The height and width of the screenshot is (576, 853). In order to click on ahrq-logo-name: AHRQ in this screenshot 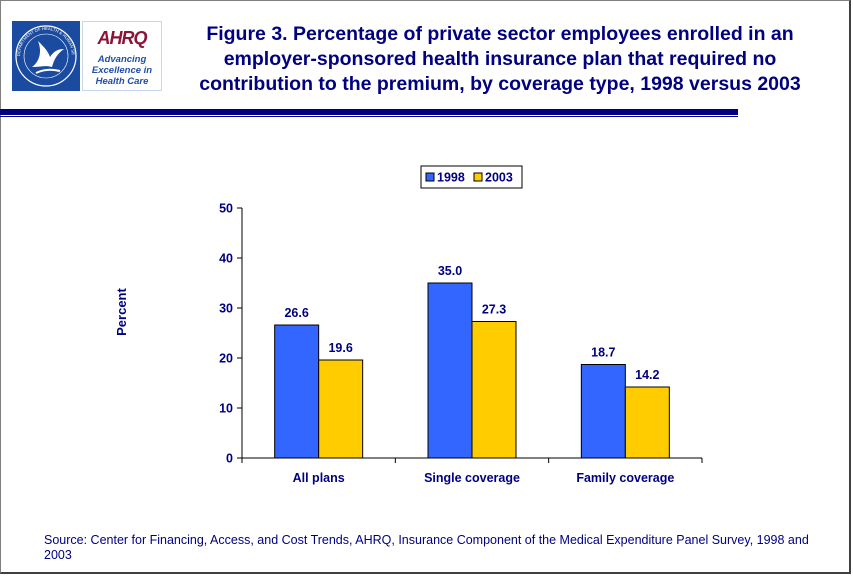, I will do `click(122, 38)`.